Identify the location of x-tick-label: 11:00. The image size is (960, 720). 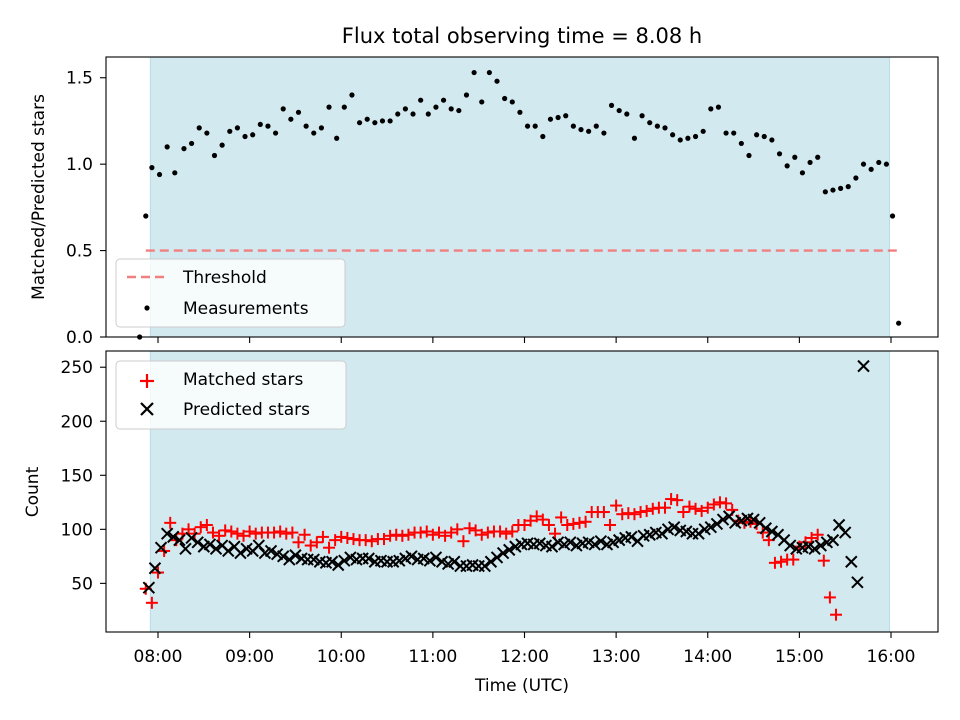
(432, 657).